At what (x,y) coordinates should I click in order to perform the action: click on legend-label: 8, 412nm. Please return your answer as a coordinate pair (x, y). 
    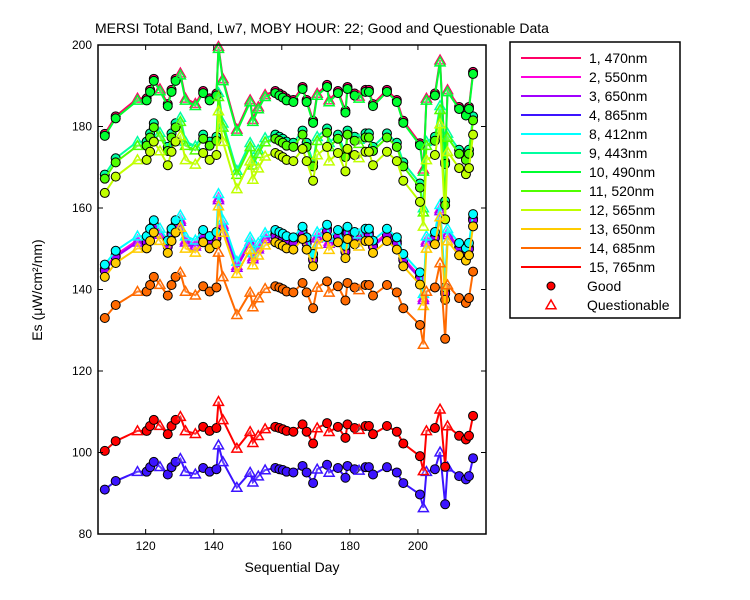
    Looking at the image, I should click on (618, 134).